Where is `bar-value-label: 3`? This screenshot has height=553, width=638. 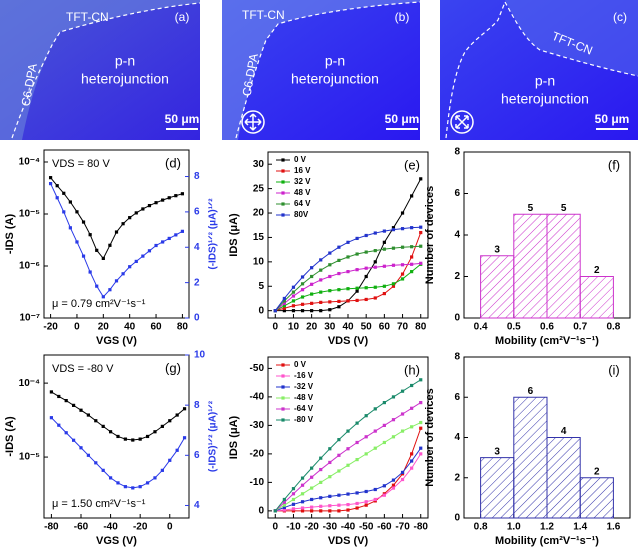 bar-value-label: 3 is located at coordinates (497, 249).